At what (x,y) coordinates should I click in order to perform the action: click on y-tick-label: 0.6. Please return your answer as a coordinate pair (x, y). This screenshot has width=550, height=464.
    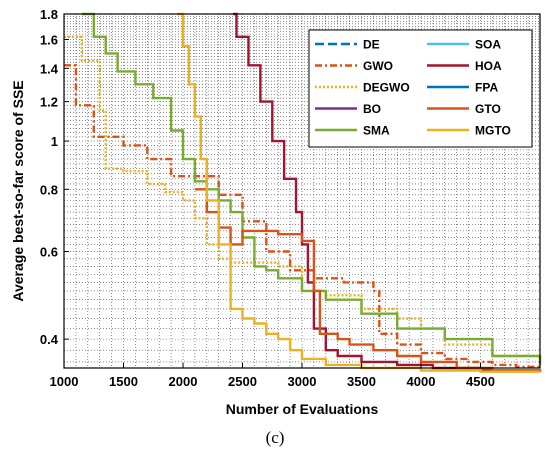
    Looking at the image, I should click on (49, 251).